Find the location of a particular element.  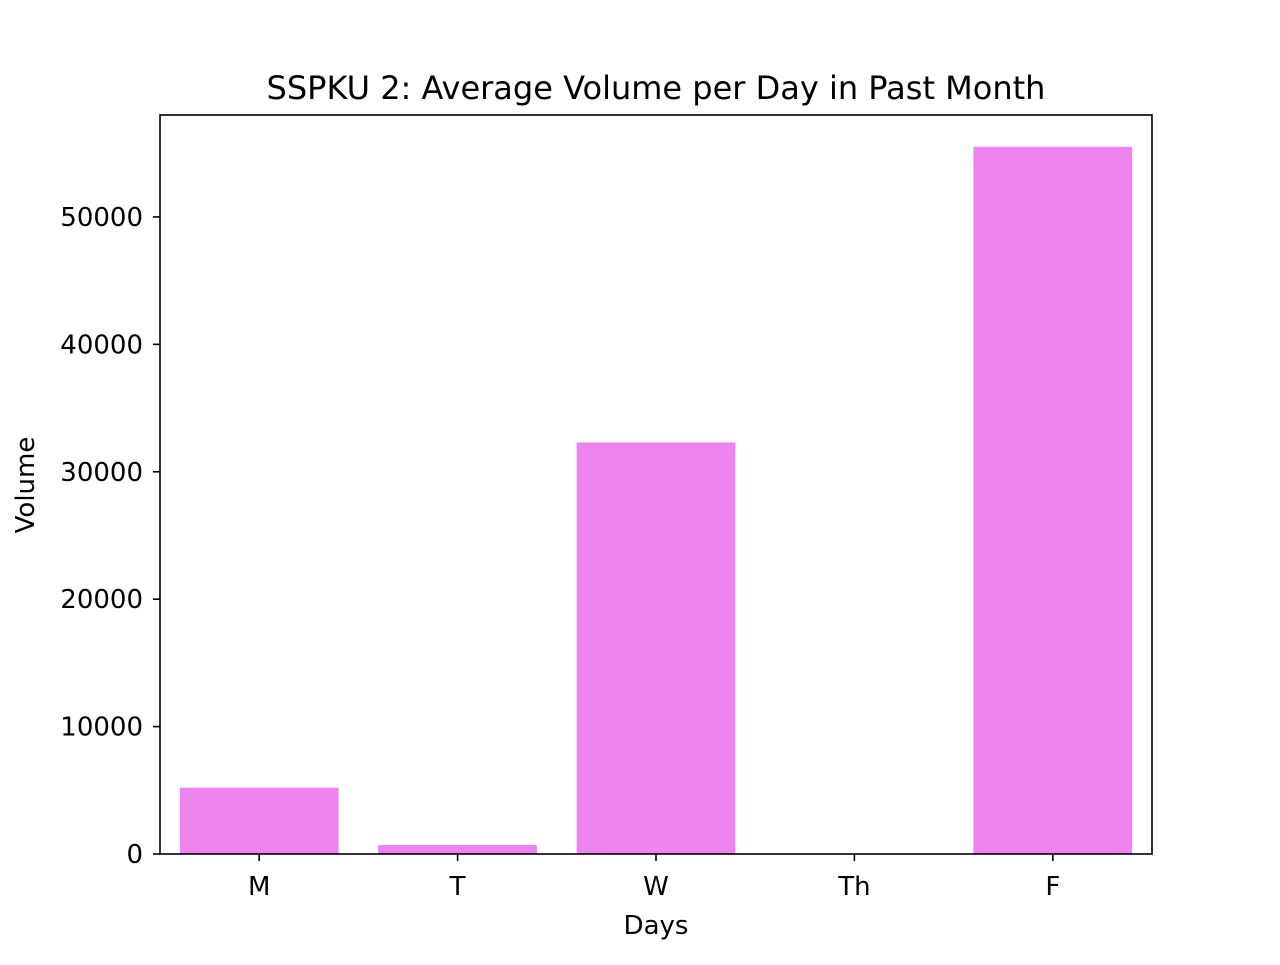

x-tick-label: Th is located at coordinates (853, 887).